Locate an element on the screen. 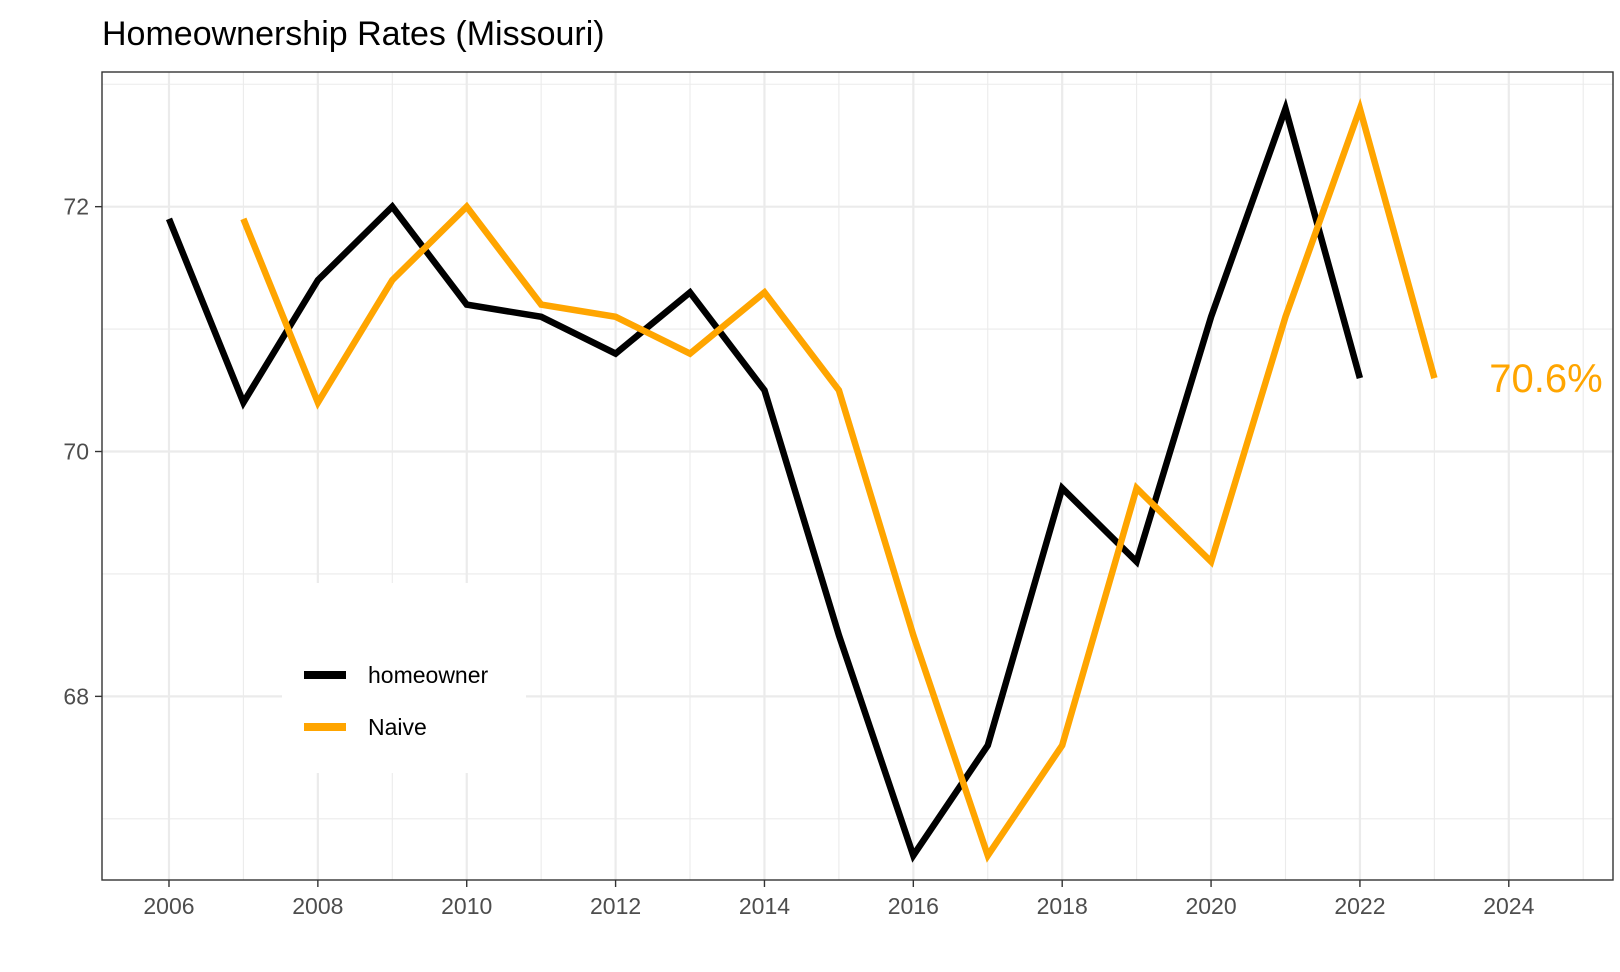 This screenshot has width=1620, height=972. x-tick-label: 2016 is located at coordinates (913, 906).